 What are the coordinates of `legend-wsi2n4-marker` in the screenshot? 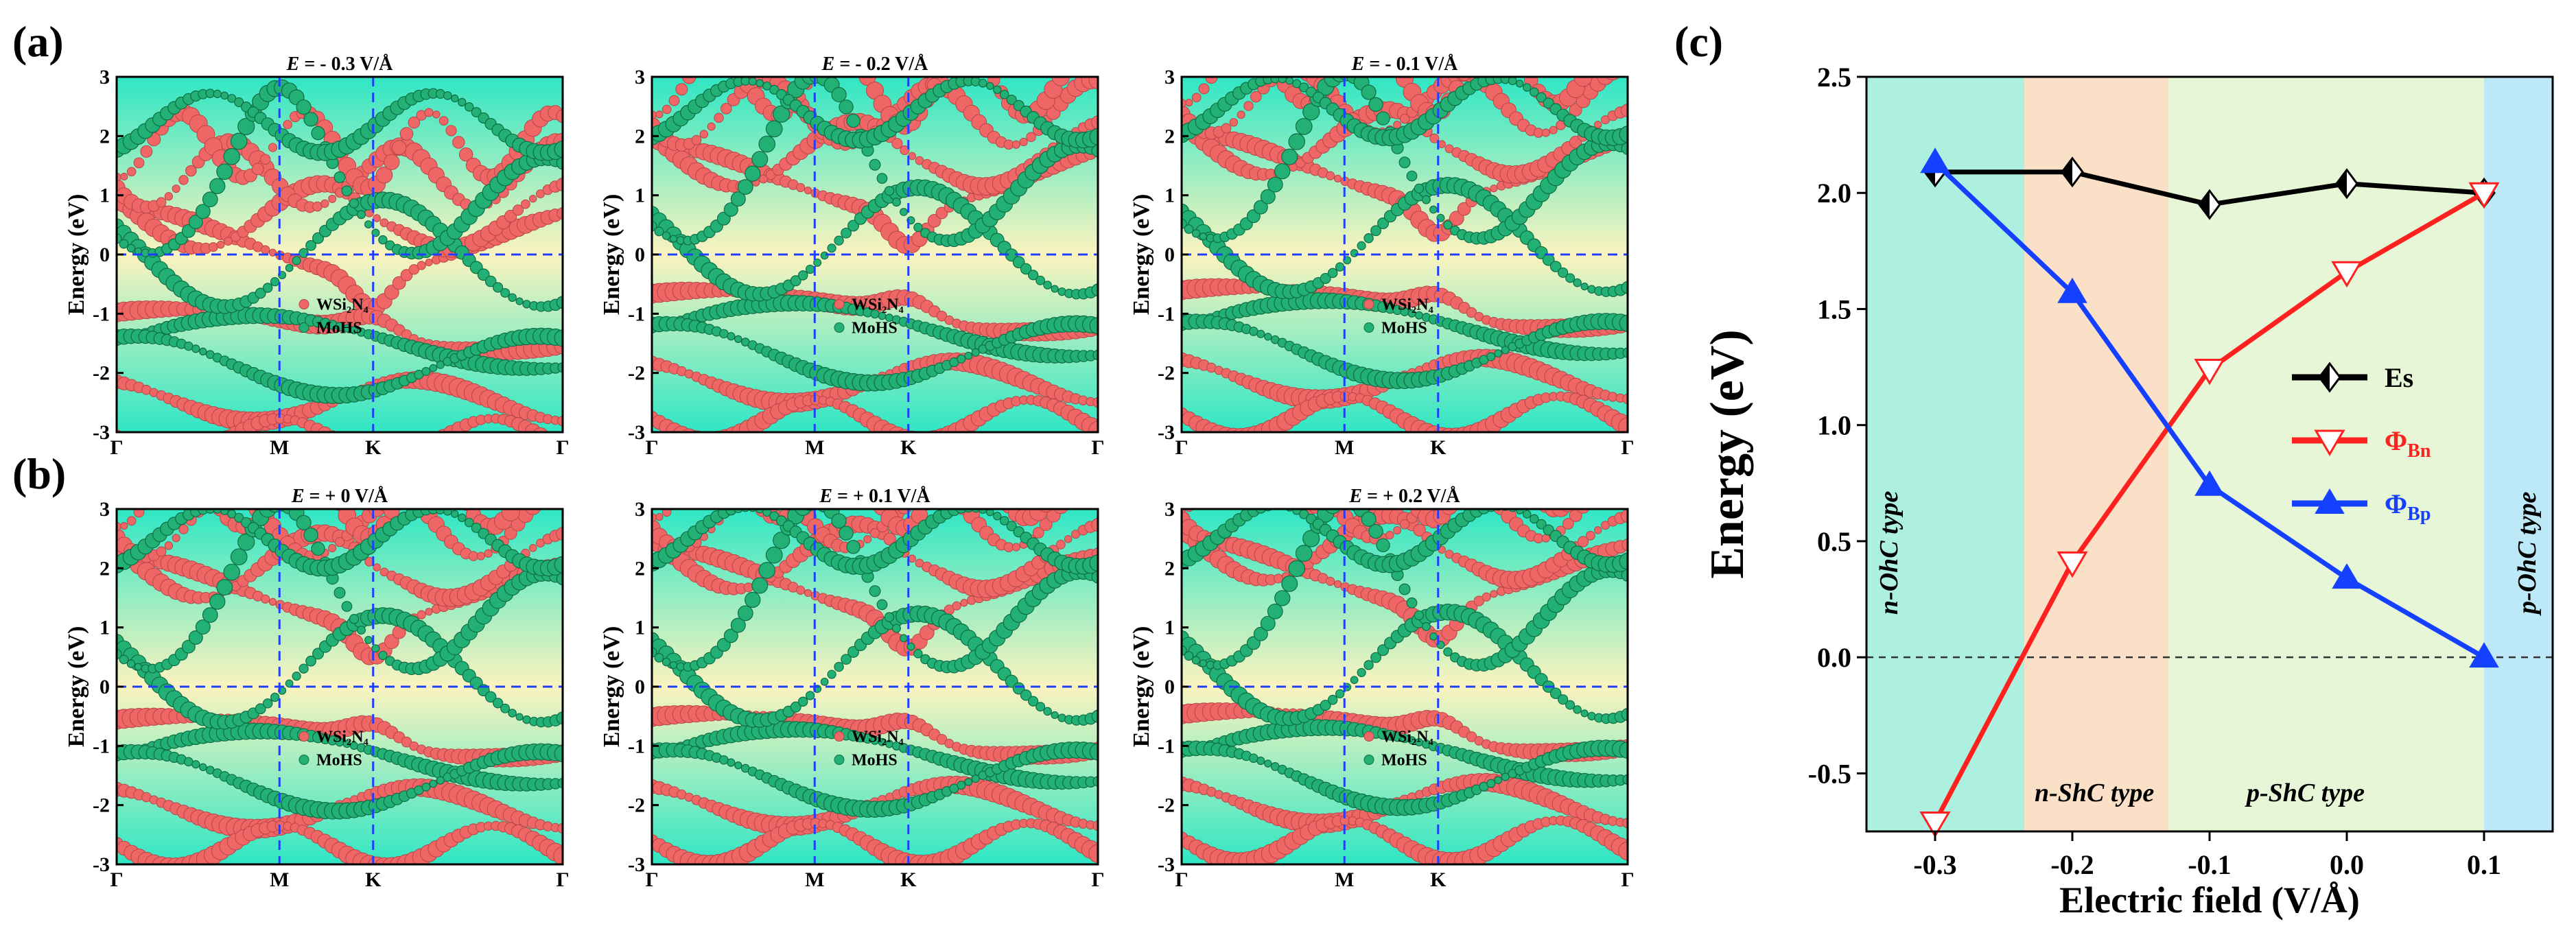 It's located at (303, 304).